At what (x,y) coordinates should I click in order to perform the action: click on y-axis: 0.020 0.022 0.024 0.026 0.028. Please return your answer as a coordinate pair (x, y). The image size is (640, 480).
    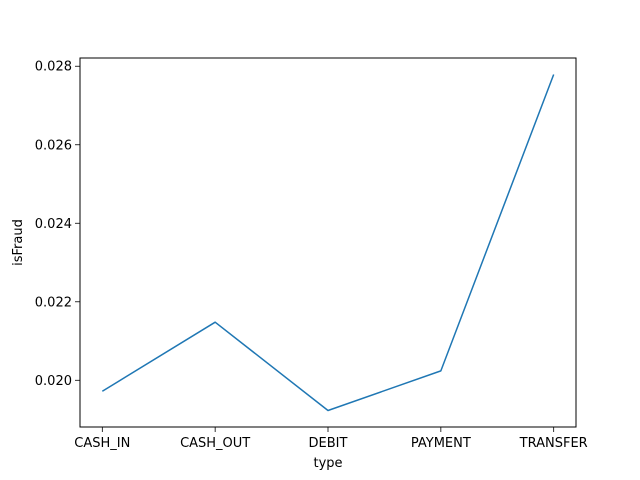
    Looking at the image, I should click on (57, 224).